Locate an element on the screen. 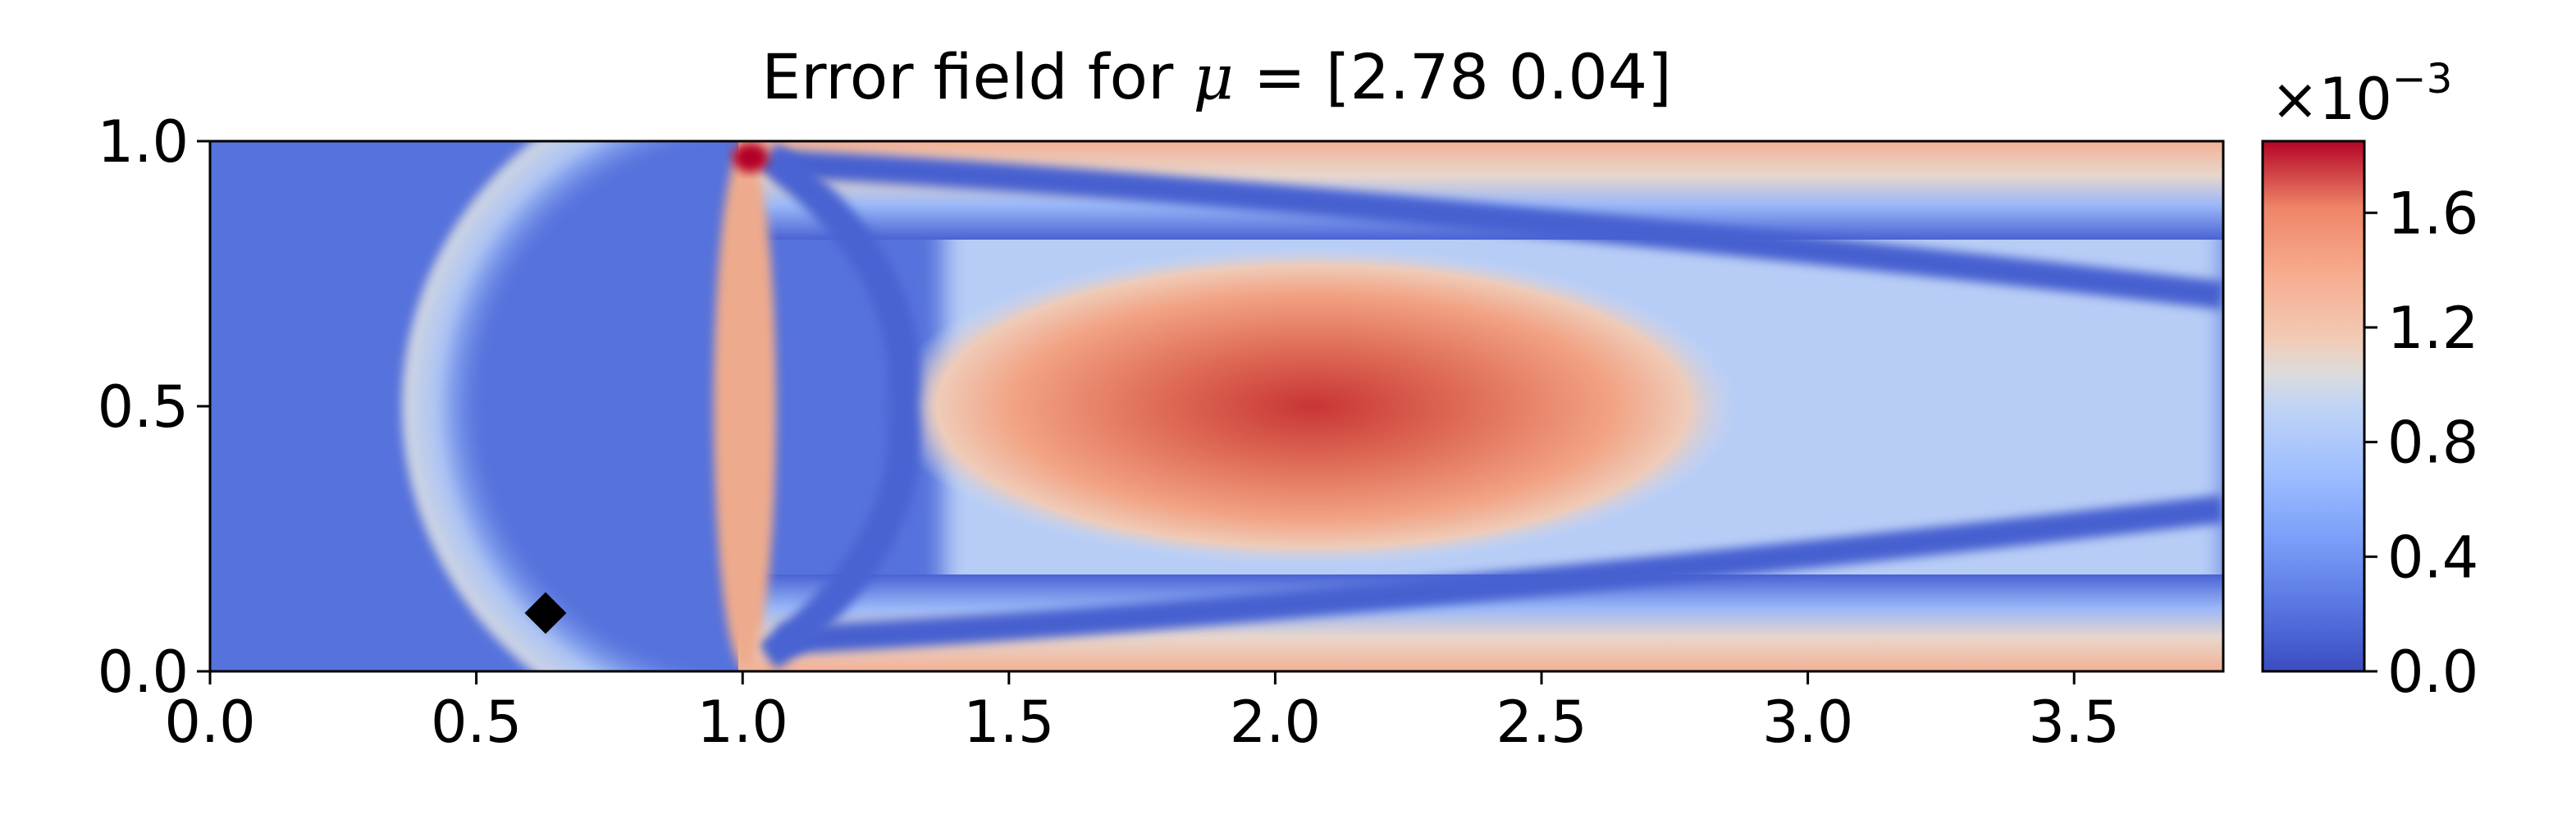 The height and width of the screenshot is (833, 2576). title-suffix: = [2.78 0.04] is located at coordinates (1453, 76).